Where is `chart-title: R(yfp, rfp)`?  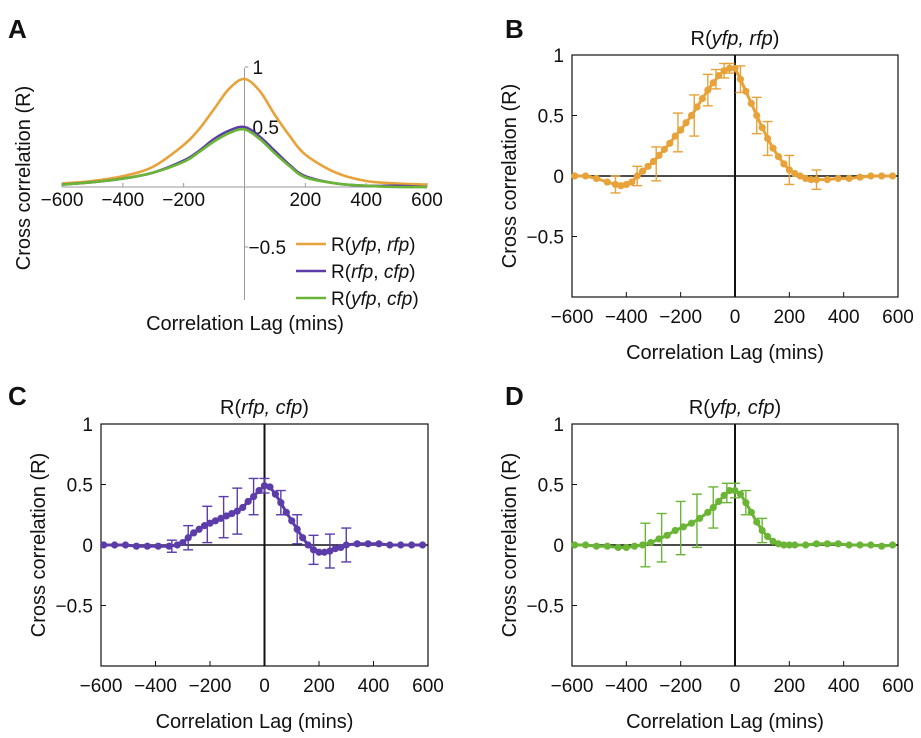 chart-title: R(yfp, rfp) is located at coordinates (735, 39).